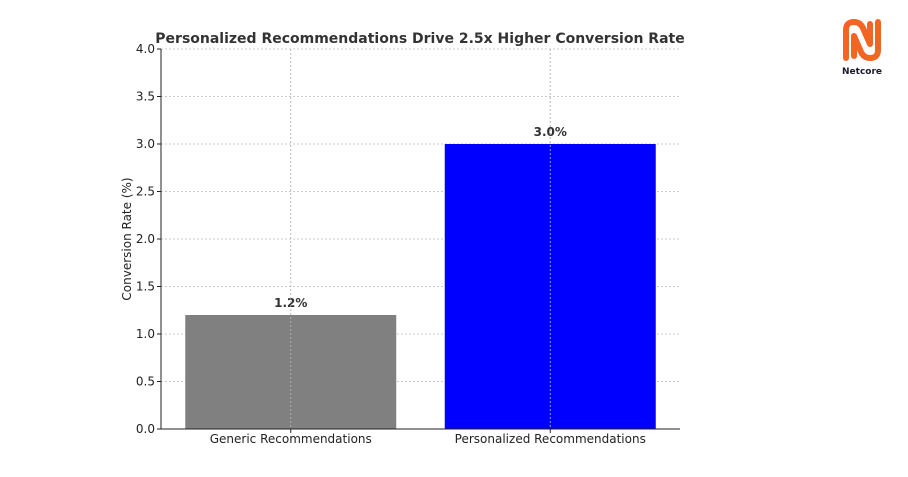  Describe the element at coordinates (550, 439) in the screenshot. I see `x-tick-label: Personalized Recommendations` at that location.